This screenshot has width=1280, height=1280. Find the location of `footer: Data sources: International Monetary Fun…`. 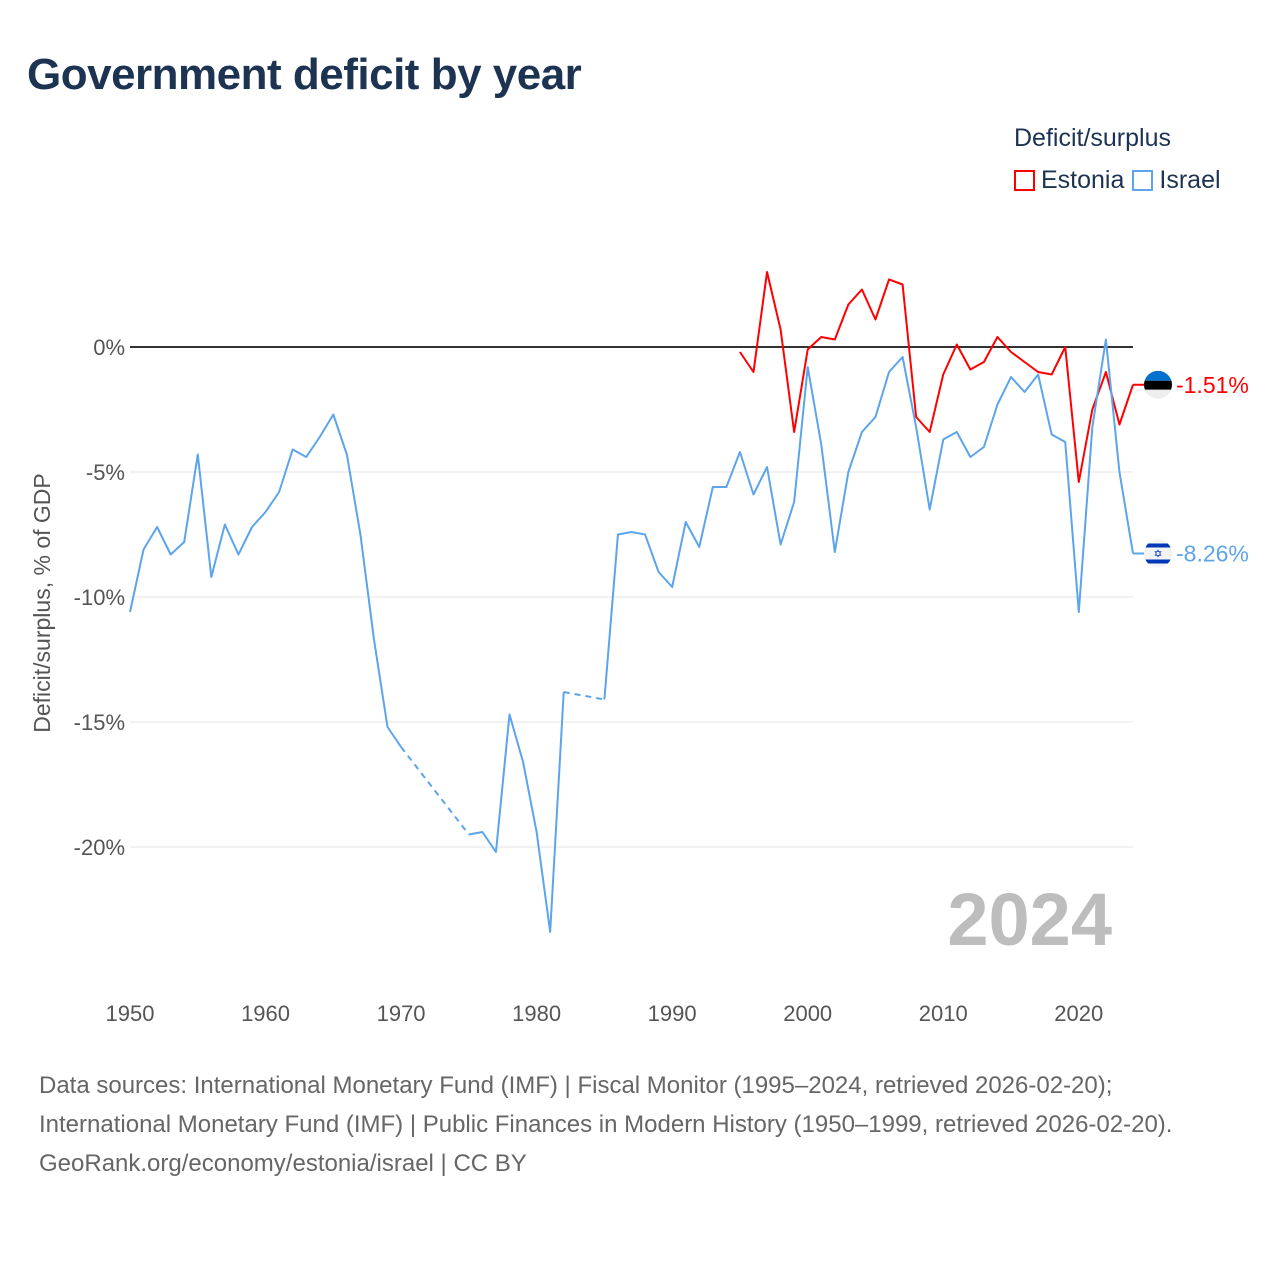

footer: Data sources: International Monetary Fun… is located at coordinates (639, 1124).